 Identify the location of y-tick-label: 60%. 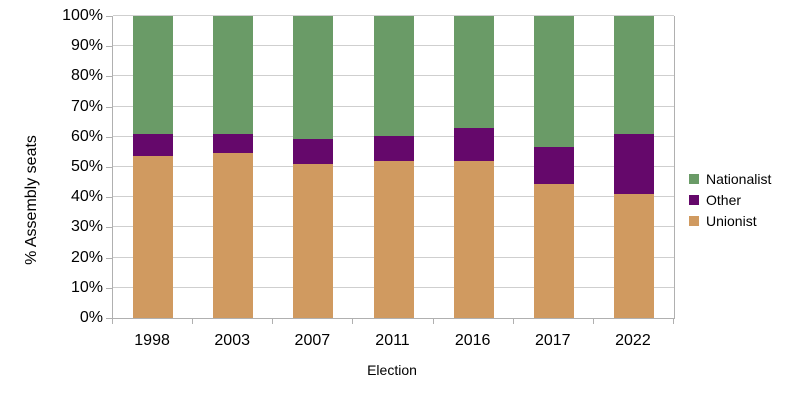
(86, 136).